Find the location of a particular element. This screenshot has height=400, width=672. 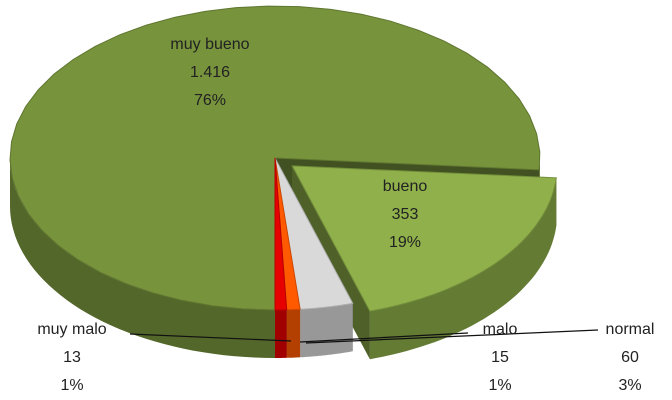

percent-label: 76% is located at coordinates (210, 100).